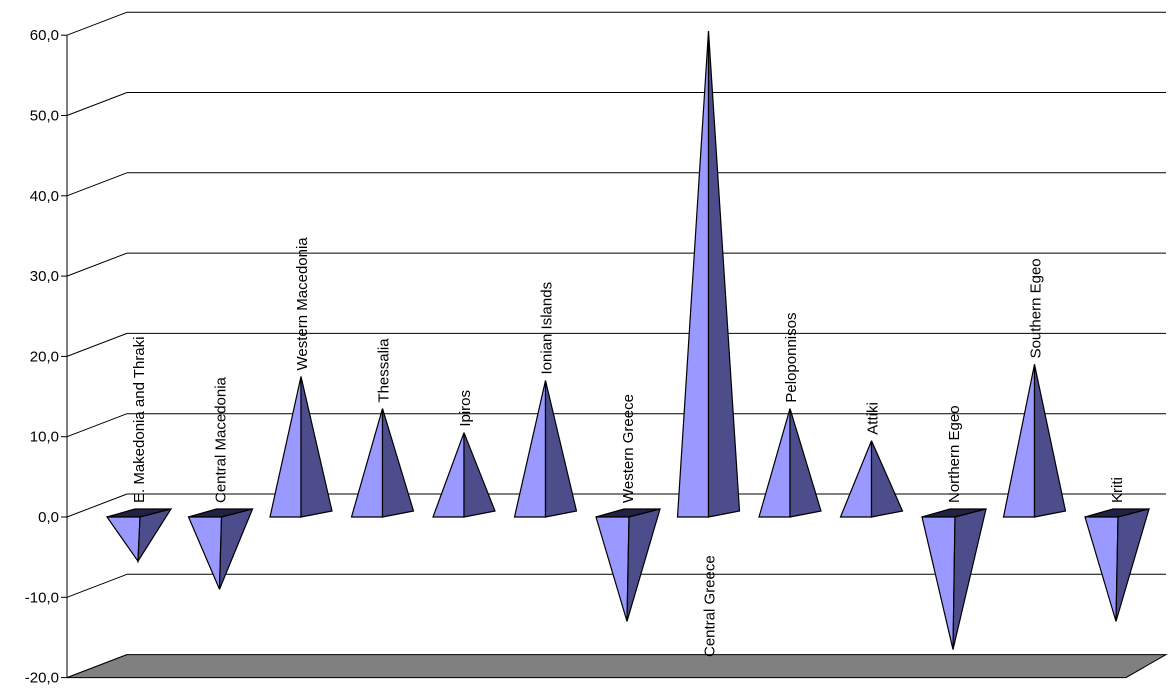  What do you see at coordinates (48, 517) in the screenshot?
I see `tick-label: 0,0` at bounding box center [48, 517].